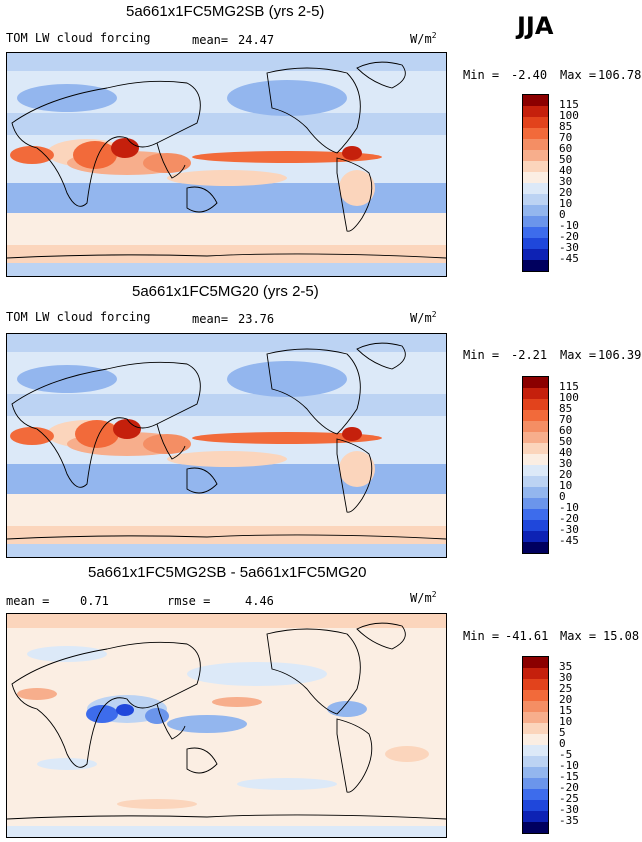 This screenshot has height=842, width=642. Describe the element at coordinates (210, 319) in the screenshot. I see `panel-2-mean-label: mean=` at that location.